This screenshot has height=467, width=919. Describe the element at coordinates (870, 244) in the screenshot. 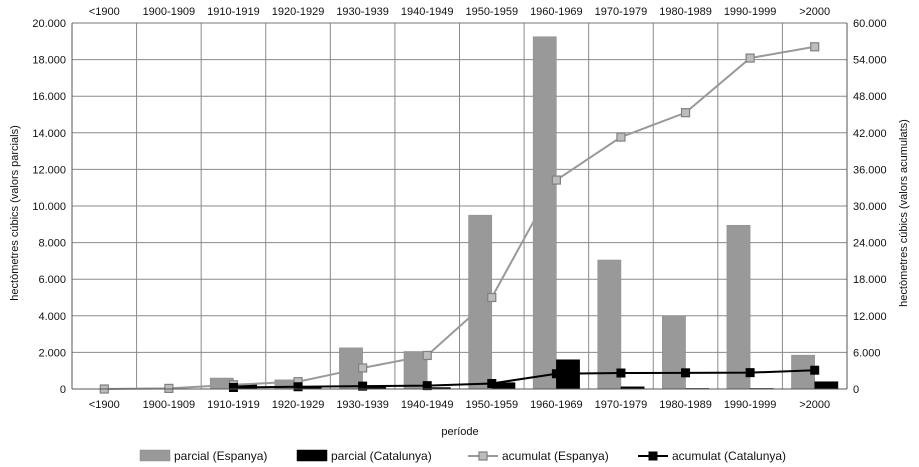

I see `y-right-tick-label: 24.000` at that location.